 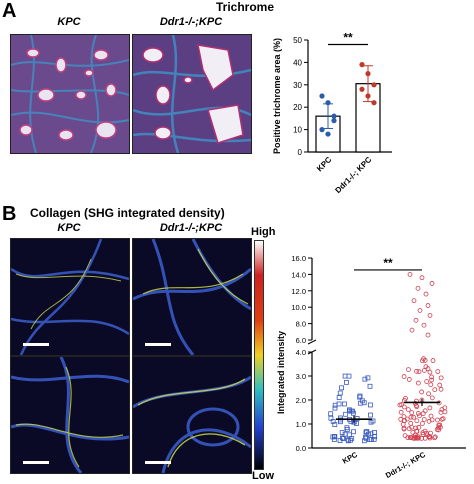 What do you see at coordinates (301, 324) in the screenshot?
I see `chart-b-ytick-upper-label-1: 8.0` at bounding box center [301, 324].